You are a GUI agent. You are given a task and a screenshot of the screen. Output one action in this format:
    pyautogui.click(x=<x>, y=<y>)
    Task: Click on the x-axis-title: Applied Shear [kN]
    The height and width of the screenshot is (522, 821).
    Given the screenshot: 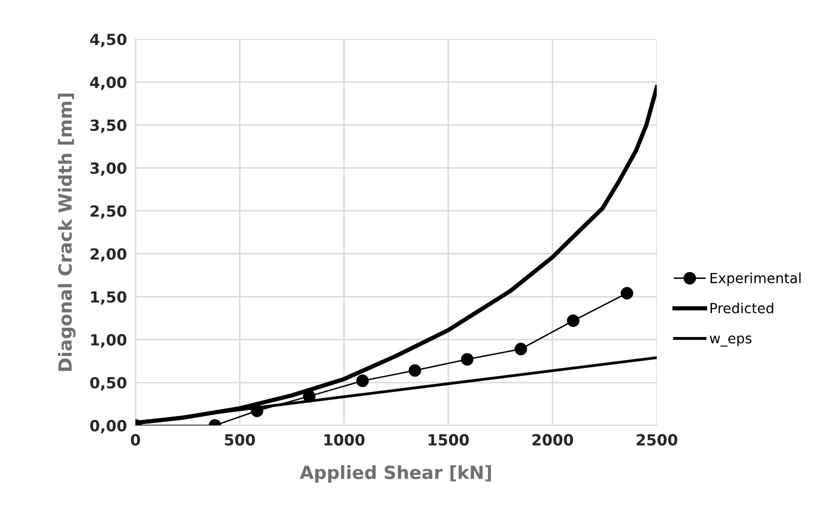 What is the action you would take?
    pyautogui.click(x=395, y=474)
    